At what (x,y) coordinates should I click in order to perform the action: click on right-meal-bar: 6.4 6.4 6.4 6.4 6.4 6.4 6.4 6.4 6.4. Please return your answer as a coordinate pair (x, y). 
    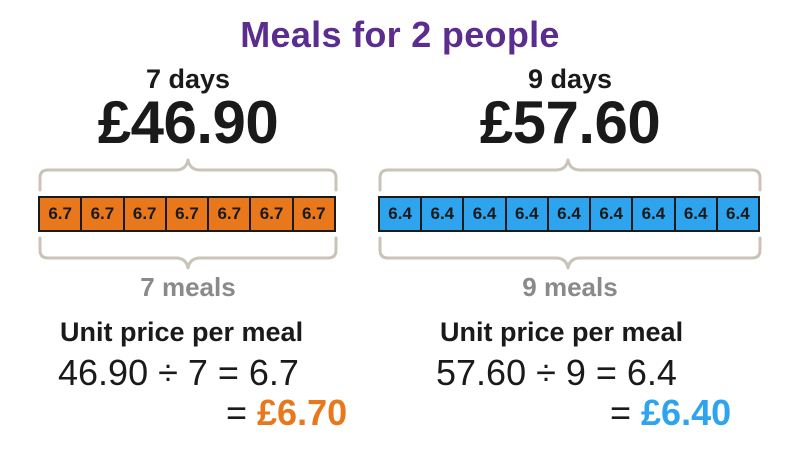
    Looking at the image, I should click on (569, 214).